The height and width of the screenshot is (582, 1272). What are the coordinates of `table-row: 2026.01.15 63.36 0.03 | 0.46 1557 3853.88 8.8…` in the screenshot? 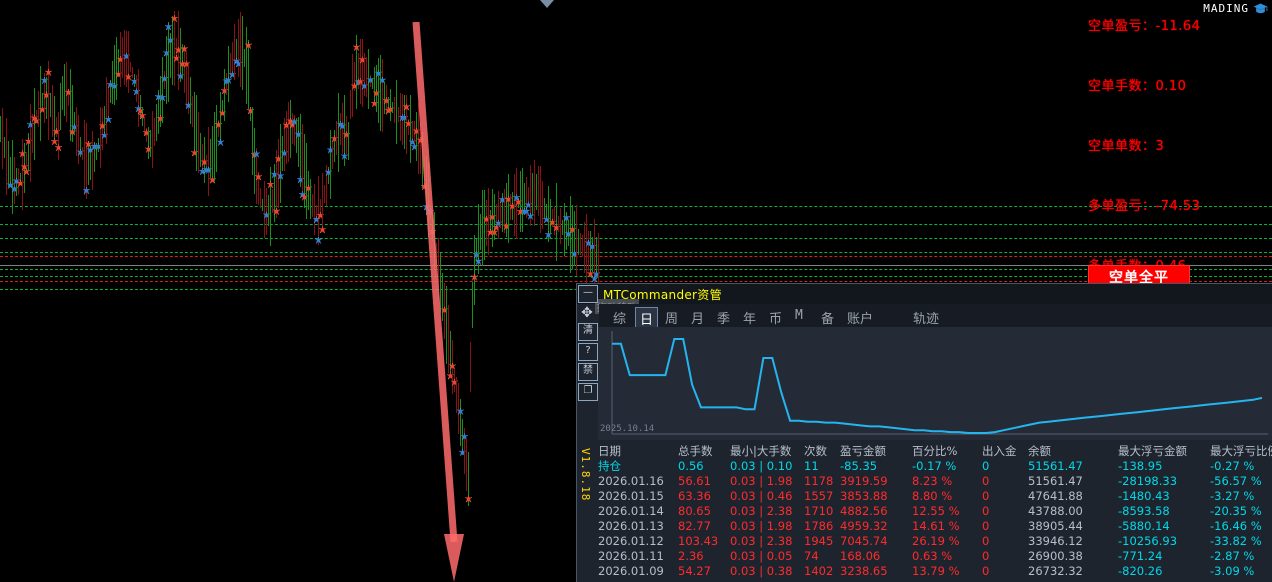 It's located at (935, 496).